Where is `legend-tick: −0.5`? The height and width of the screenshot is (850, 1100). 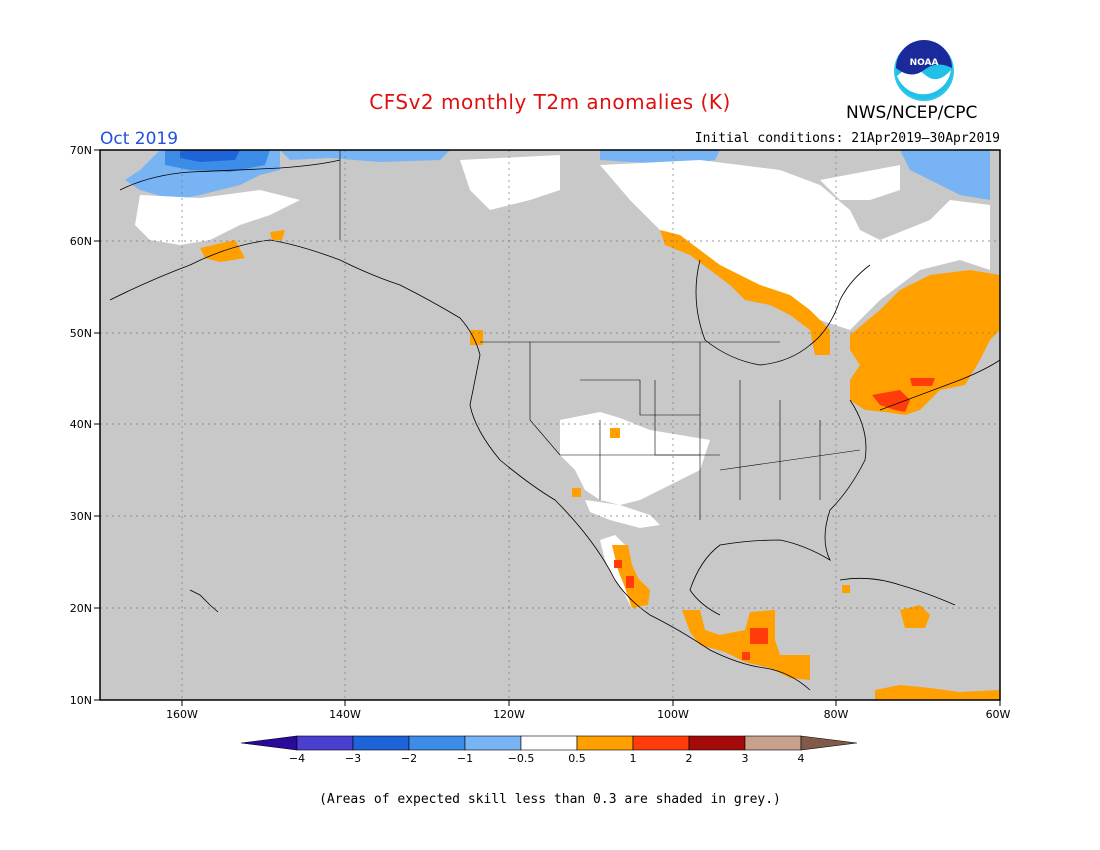 legend-tick: −0.5 is located at coordinates (521, 758).